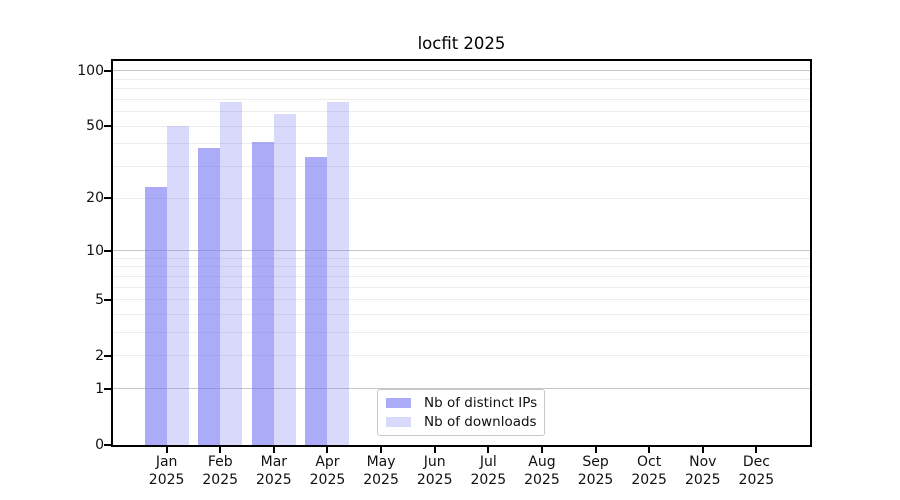 The height and width of the screenshot is (500, 900). What do you see at coordinates (166, 471) in the screenshot?
I see `x-tick-label: Jan 2025` at bounding box center [166, 471].